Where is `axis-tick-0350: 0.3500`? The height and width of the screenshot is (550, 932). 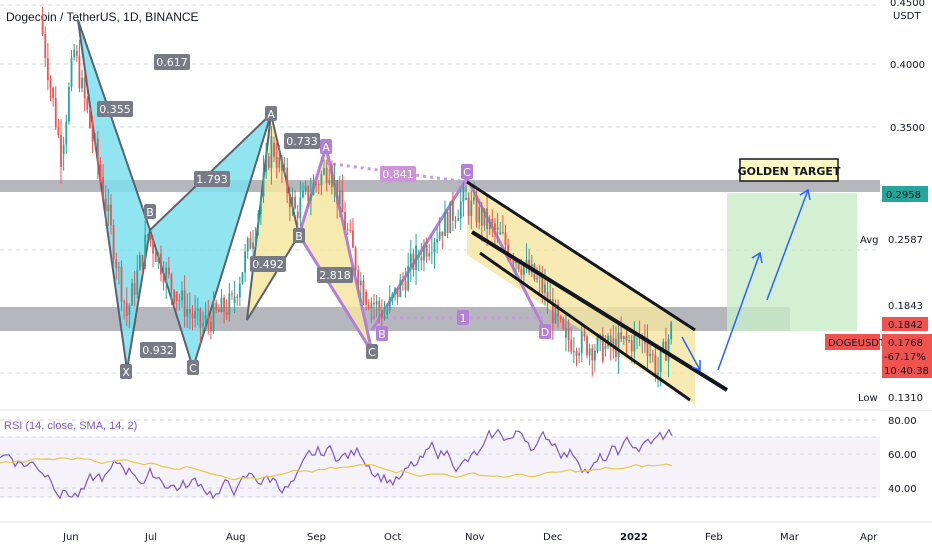 axis-tick-0350: 0.3500 is located at coordinates (907, 128).